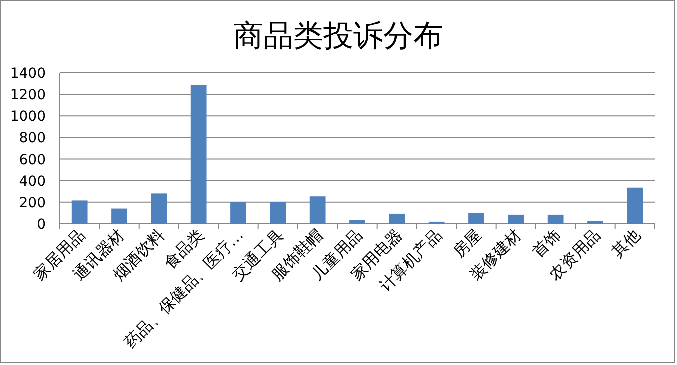 The height and width of the screenshot is (365, 677). What do you see at coordinates (32, 160) in the screenshot?
I see `y-tick-label: 600` at bounding box center [32, 160].